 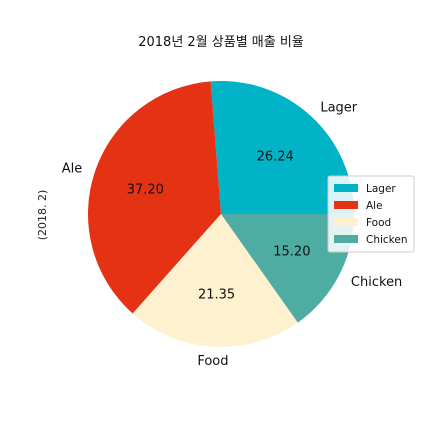 What do you see at coordinates (346, 222) in the screenshot?
I see `legend-swatch-food` at bounding box center [346, 222].